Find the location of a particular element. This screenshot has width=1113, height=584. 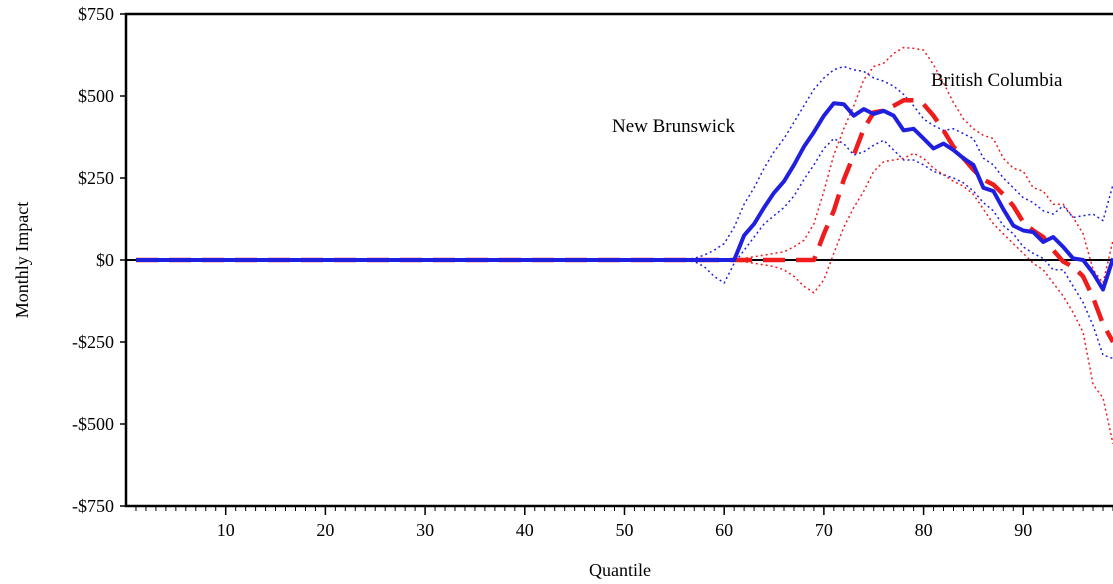

x-tick-label: 20 is located at coordinates (325, 530).